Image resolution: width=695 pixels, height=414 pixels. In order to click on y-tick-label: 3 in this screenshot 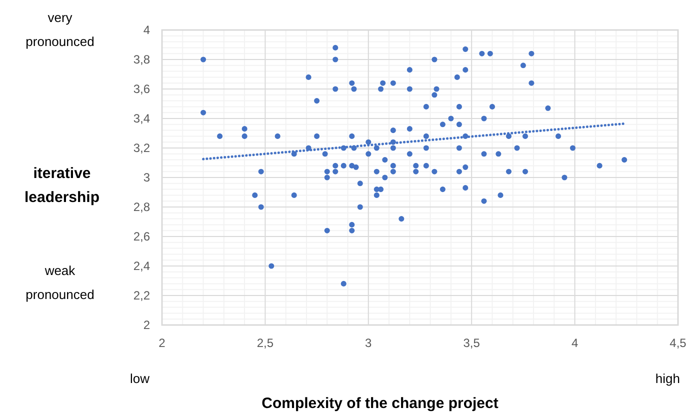, I will do `click(146, 177)`.